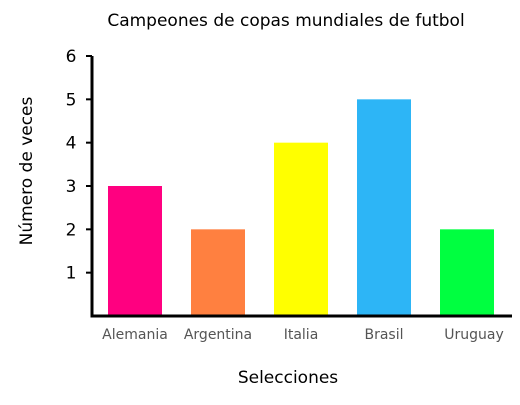 Image resolution: width=520 pixels, height=405 pixels. What do you see at coordinates (71, 57) in the screenshot?
I see `y-tick-label: 6` at bounding box center [71, 57].